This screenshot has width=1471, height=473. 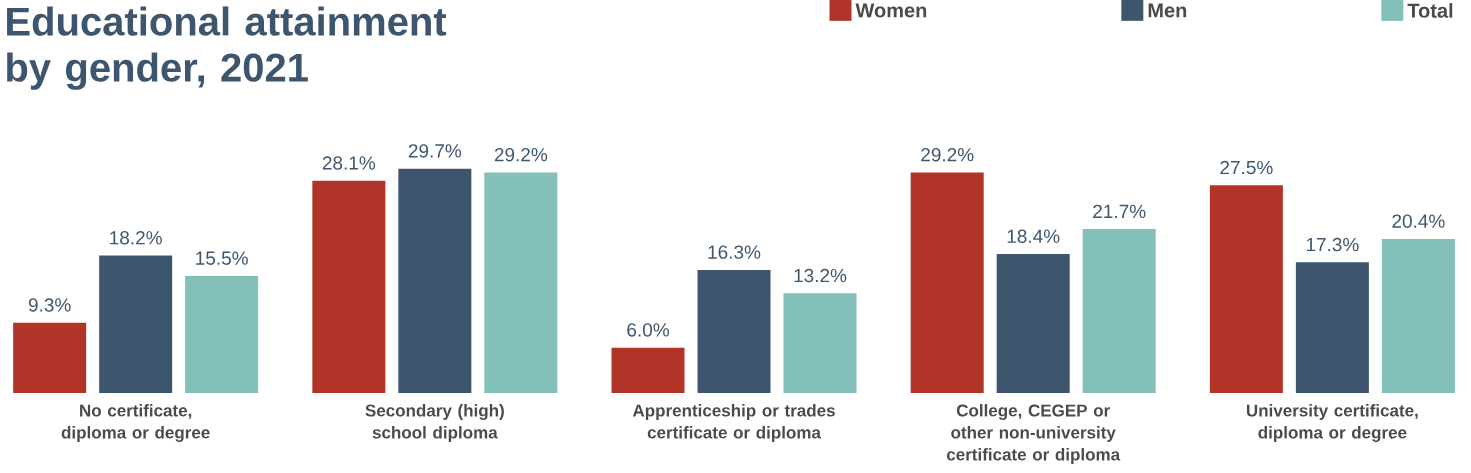 I want to click on data-label: 18.2%, so click(x=136, y=238).